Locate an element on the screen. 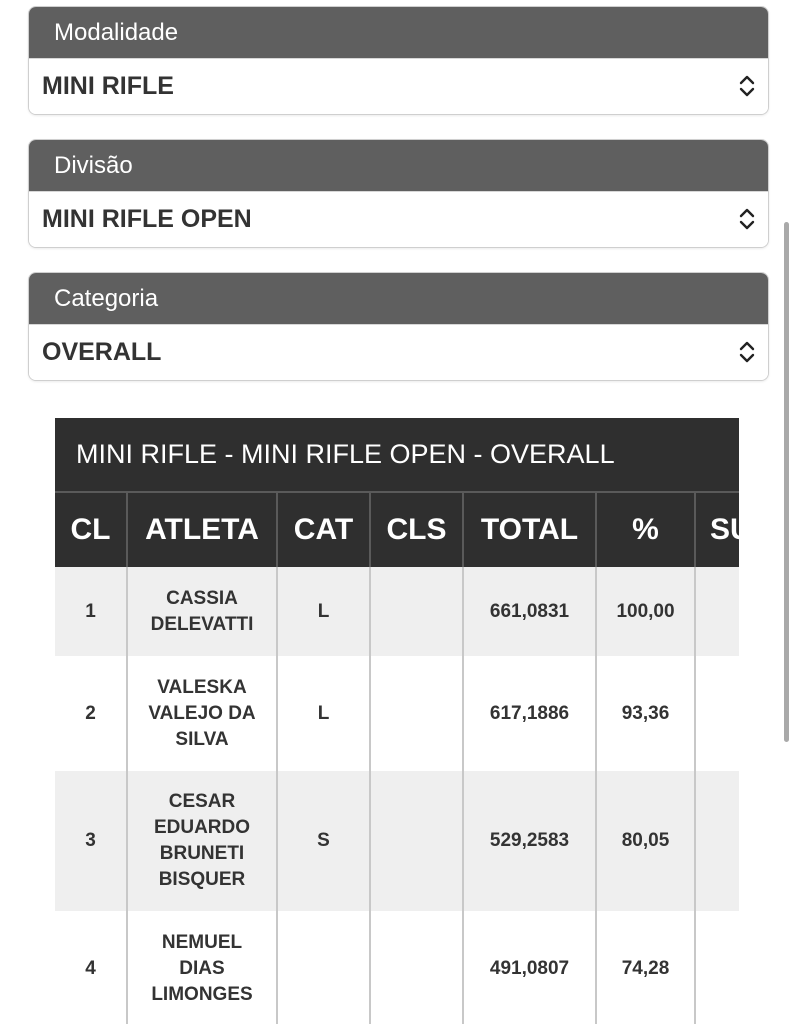 This screenshot has width=795, height=1024. categoria-value: OVERALL is located at coordinates (102, 352).